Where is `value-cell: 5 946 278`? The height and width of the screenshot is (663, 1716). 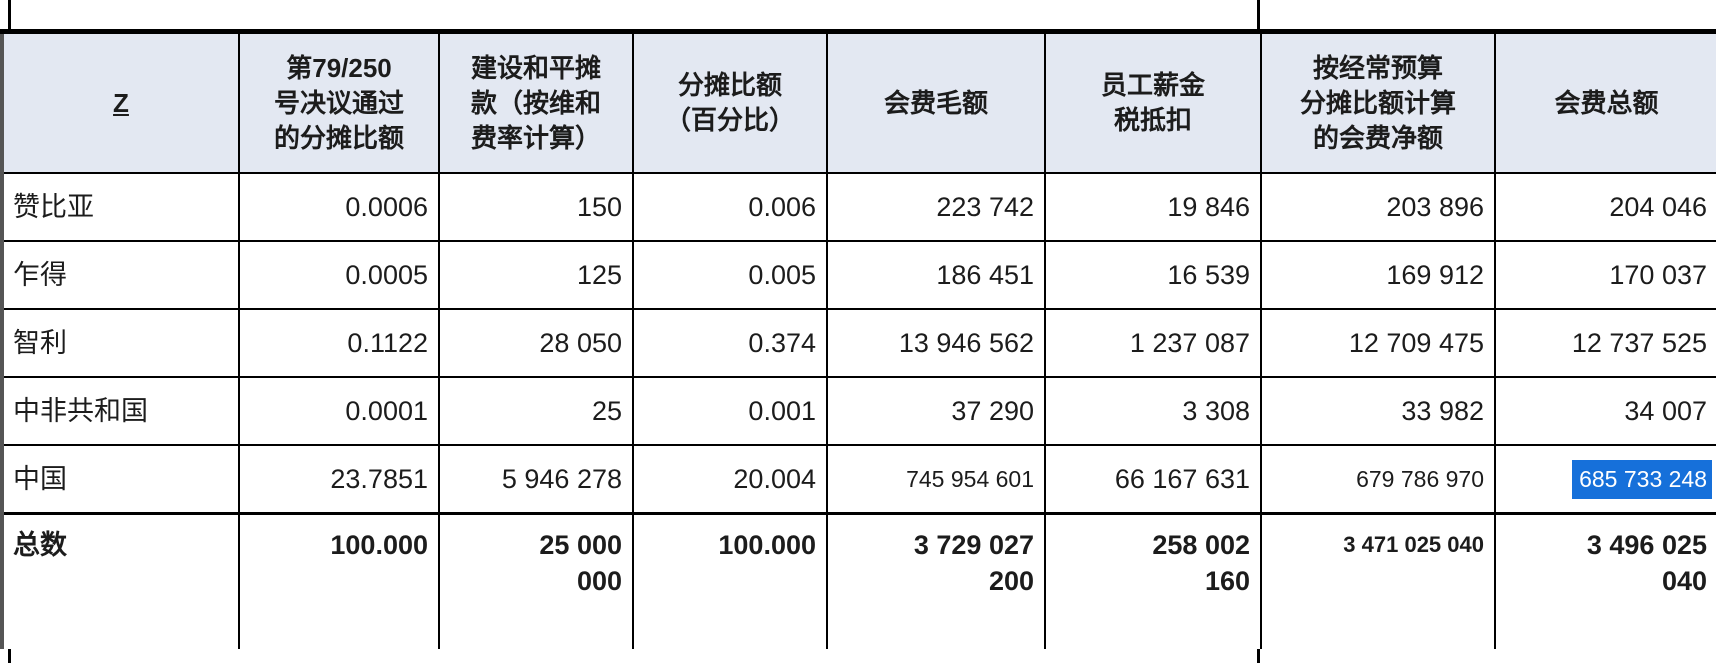
value-cell: 5 946 278 is located at coordinates (536, 479).